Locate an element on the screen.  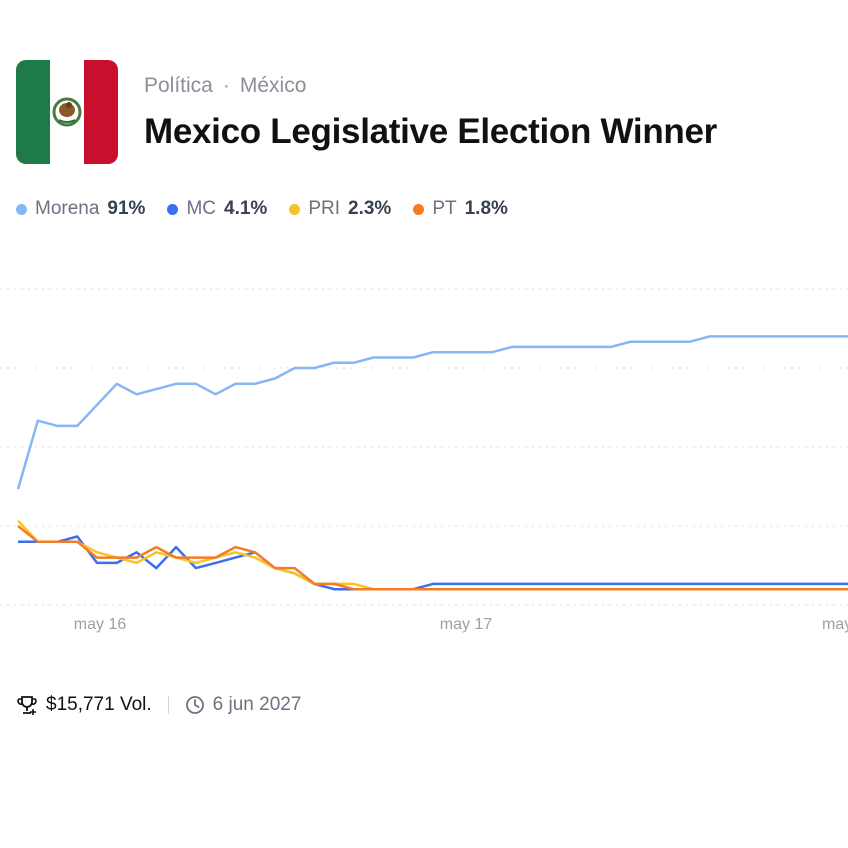
legend-name: MC is located at coordinates (201, 208).